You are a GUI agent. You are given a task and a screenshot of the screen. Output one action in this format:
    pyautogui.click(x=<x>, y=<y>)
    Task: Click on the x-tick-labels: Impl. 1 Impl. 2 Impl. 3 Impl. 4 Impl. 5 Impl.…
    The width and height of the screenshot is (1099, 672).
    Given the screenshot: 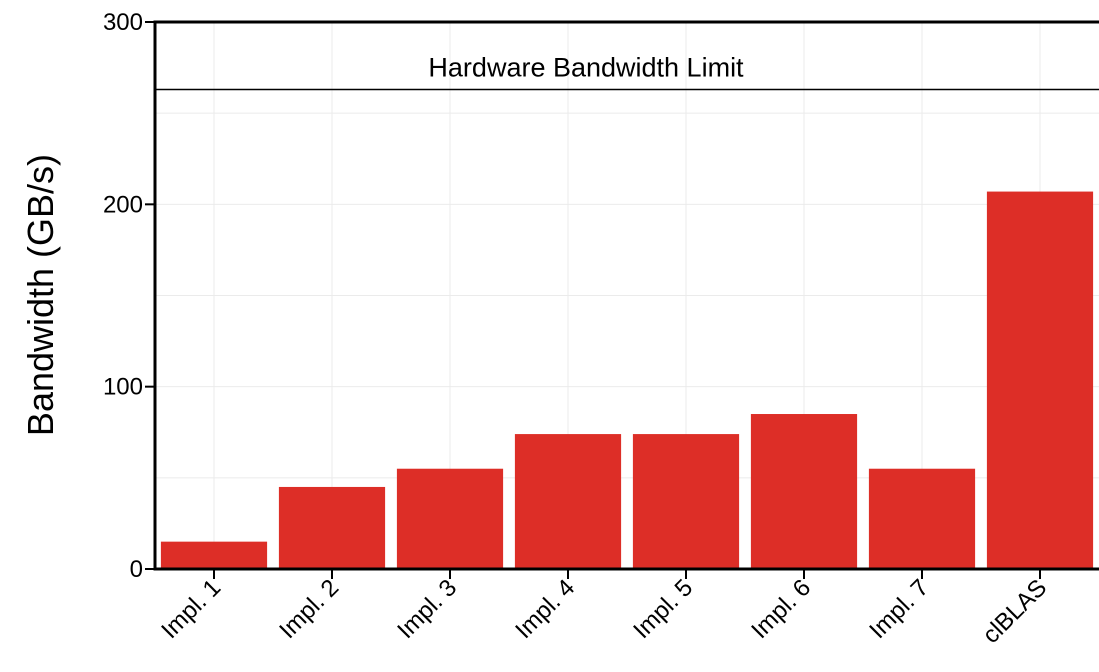 What is the action you would take?
    pyautogui.click(x=604, y=611)
    